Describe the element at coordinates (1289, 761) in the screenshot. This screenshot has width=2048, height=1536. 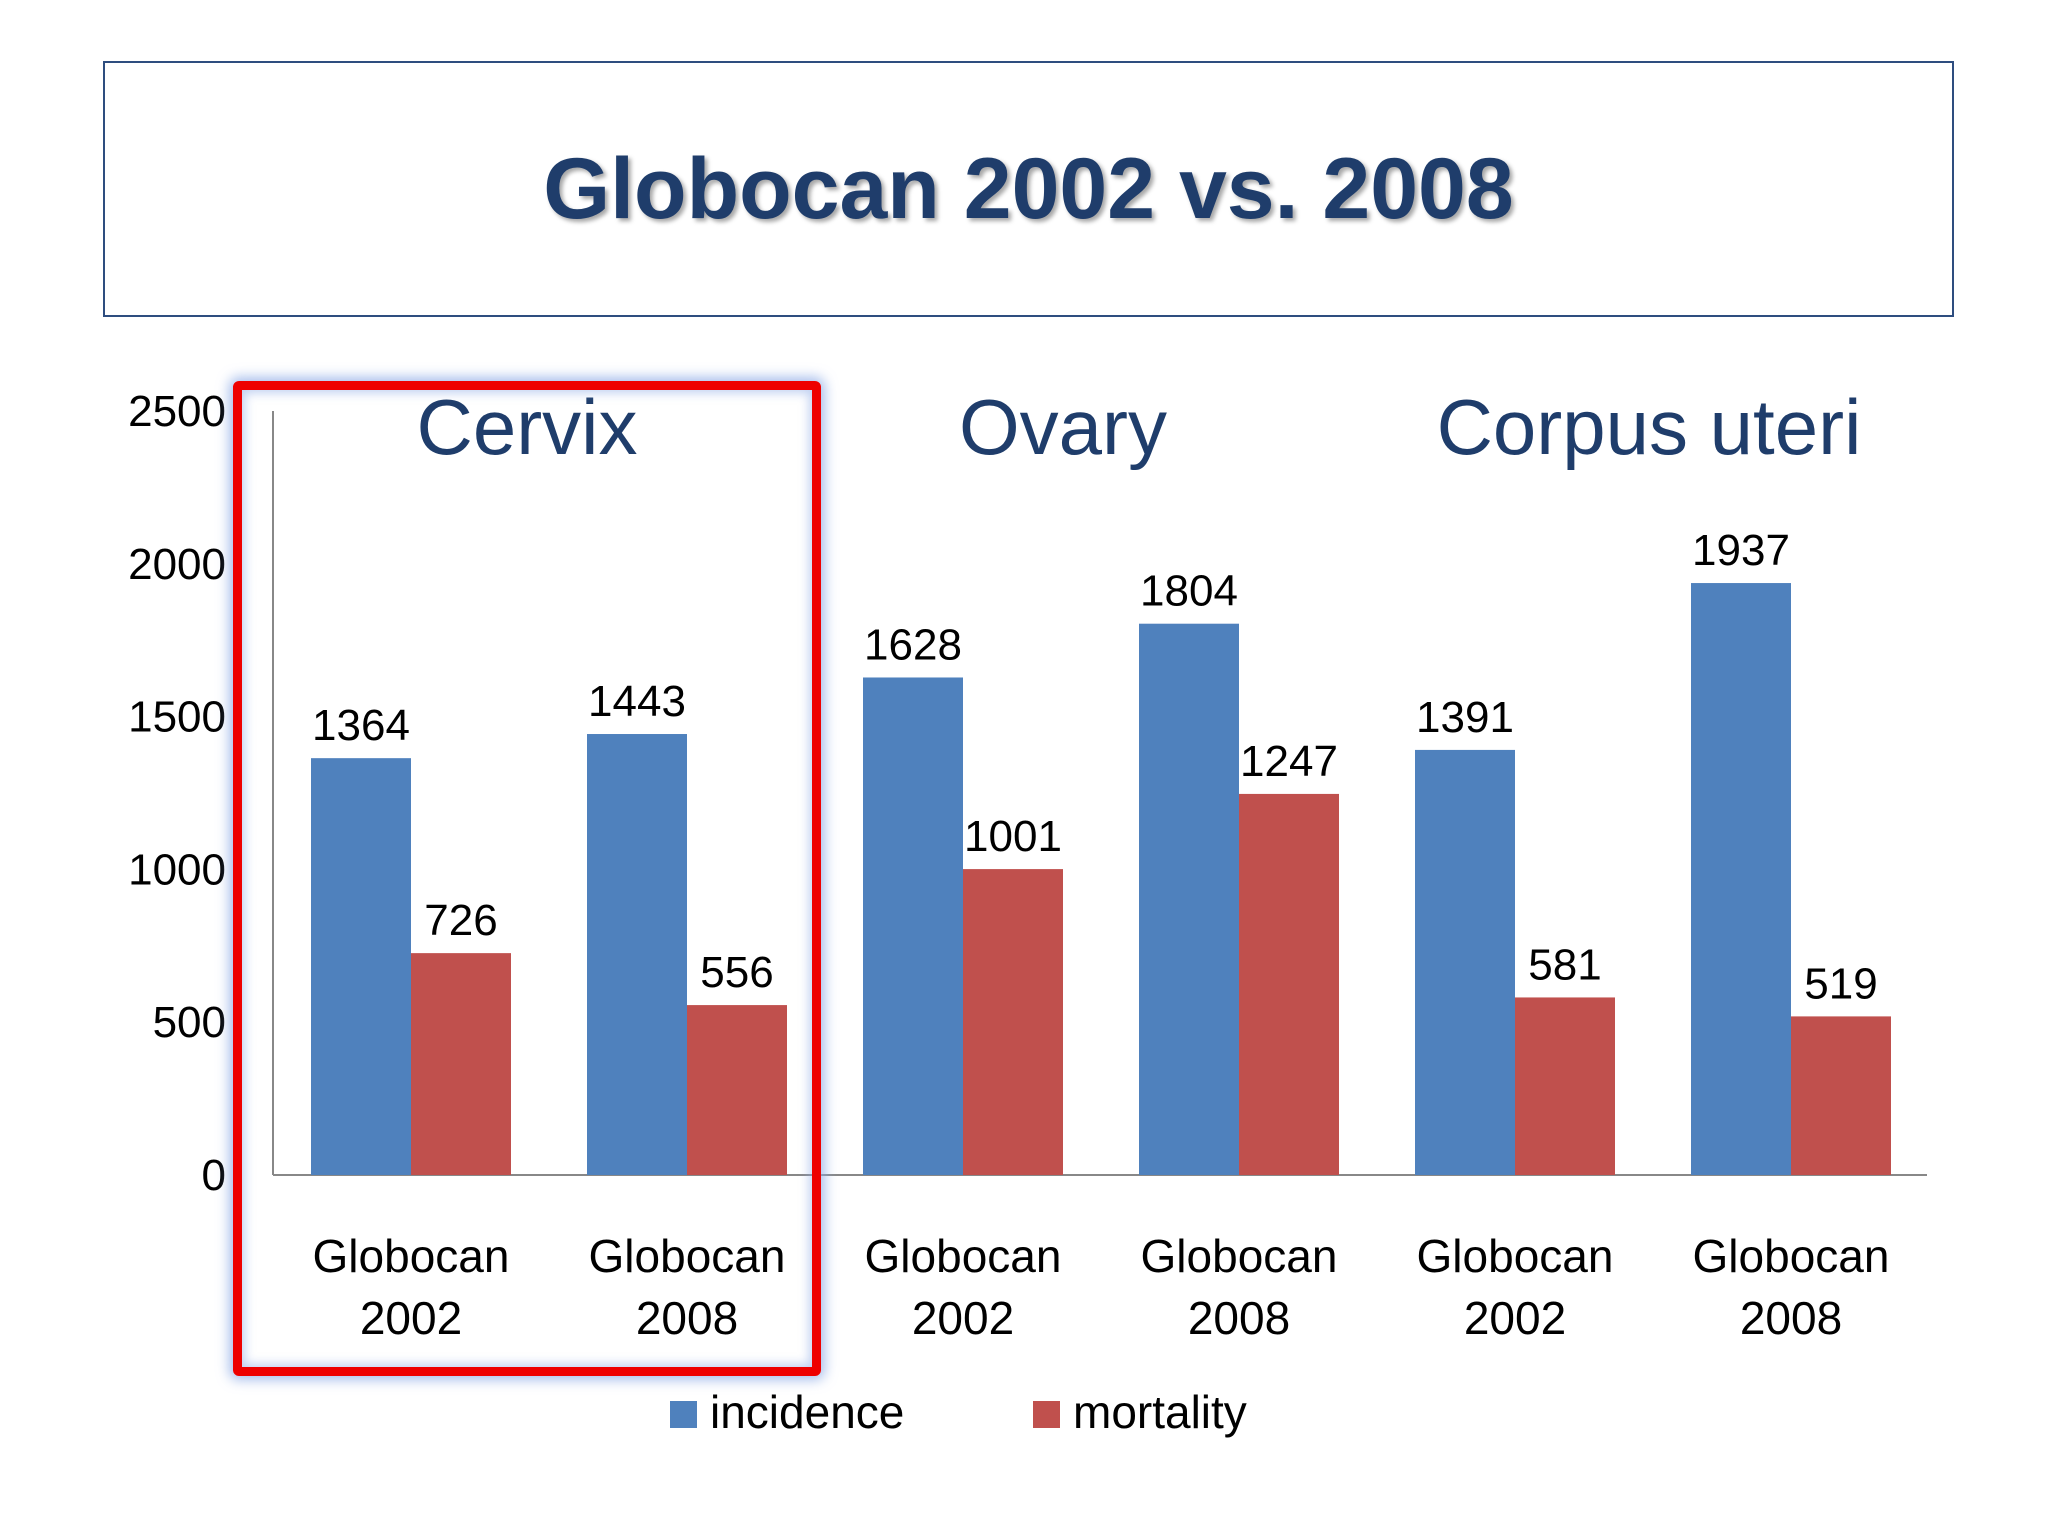
I see `data-label-mortality: 1247` at that location.